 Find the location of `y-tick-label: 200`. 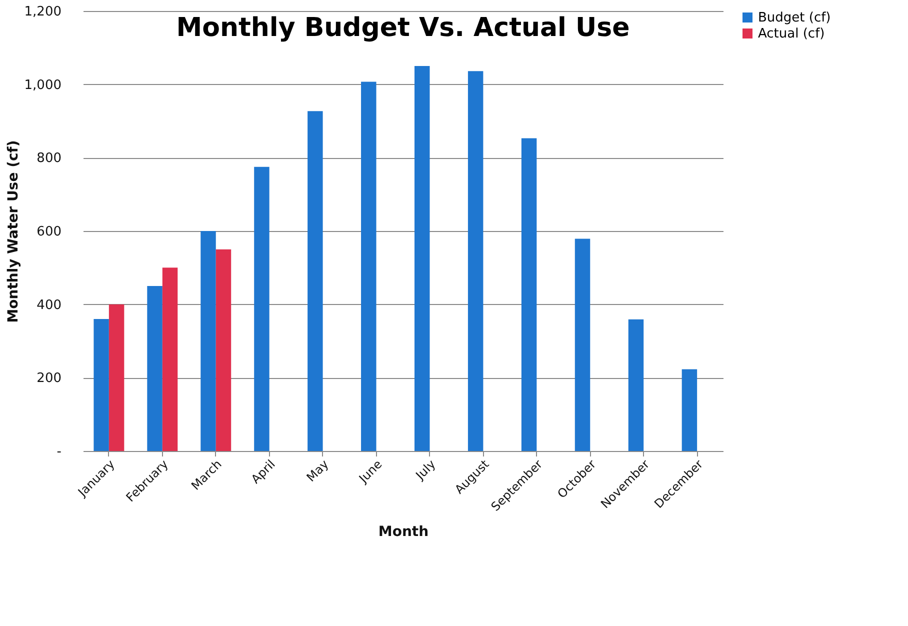

y-tick-label: 200 is located at coordinates (49, 378).